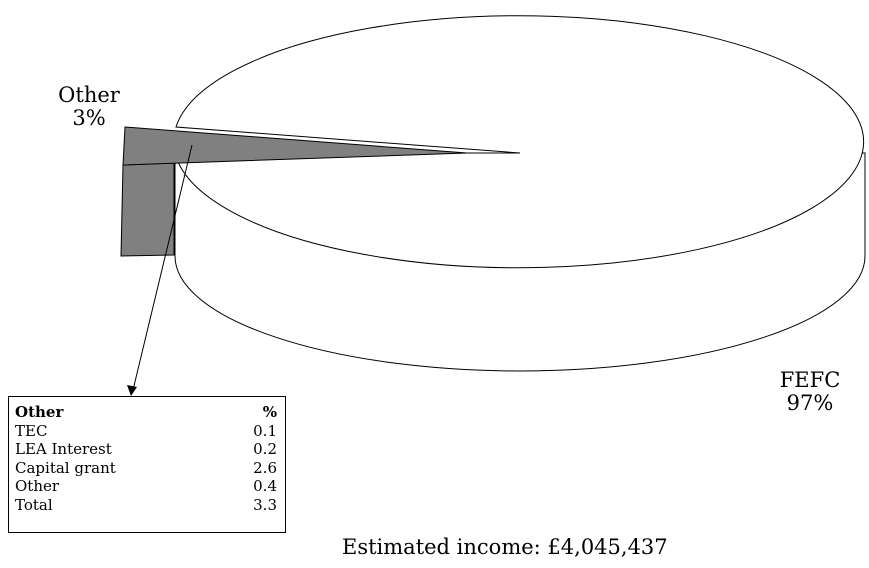  Describe the element at coordinates (146, 468) in the screenshot. I see `table-row: Capital grant 2.6` at that location.